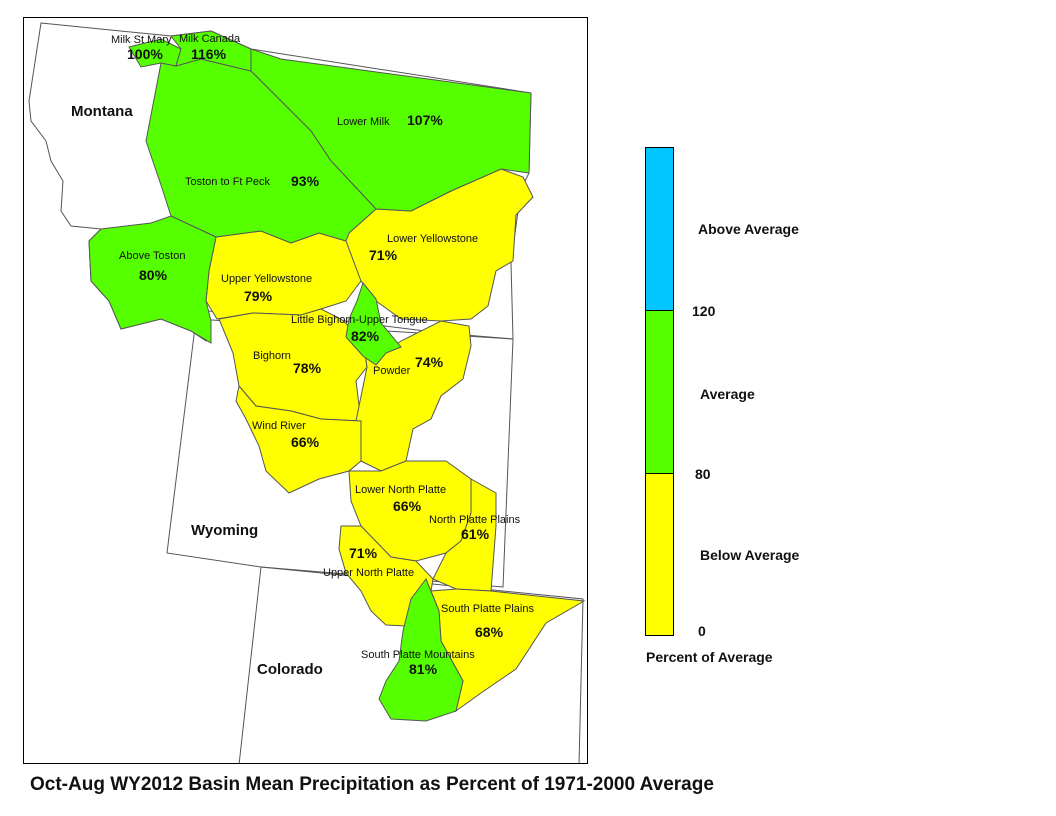  Describe the element at coordinates (279, 426) in the screenshot. I see `basin-name-wind-river: Wind River` at that location.